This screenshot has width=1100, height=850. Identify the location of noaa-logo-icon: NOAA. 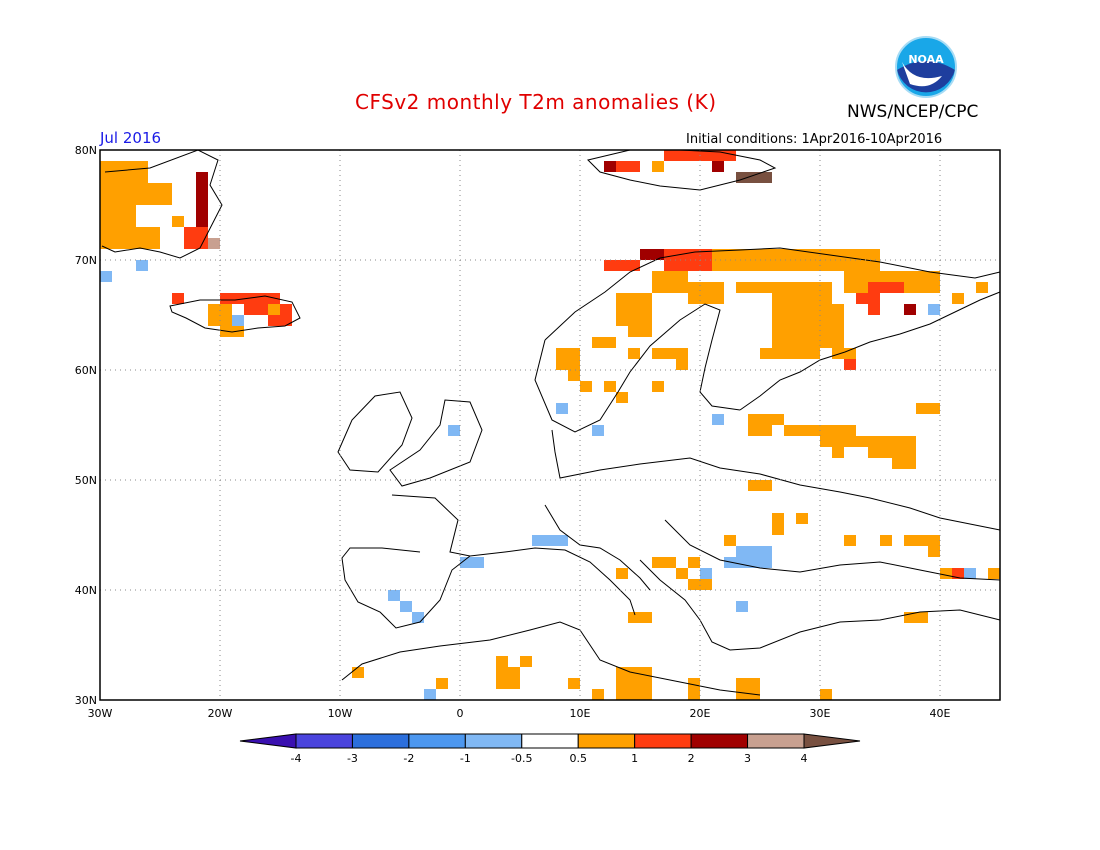
(926, 67).